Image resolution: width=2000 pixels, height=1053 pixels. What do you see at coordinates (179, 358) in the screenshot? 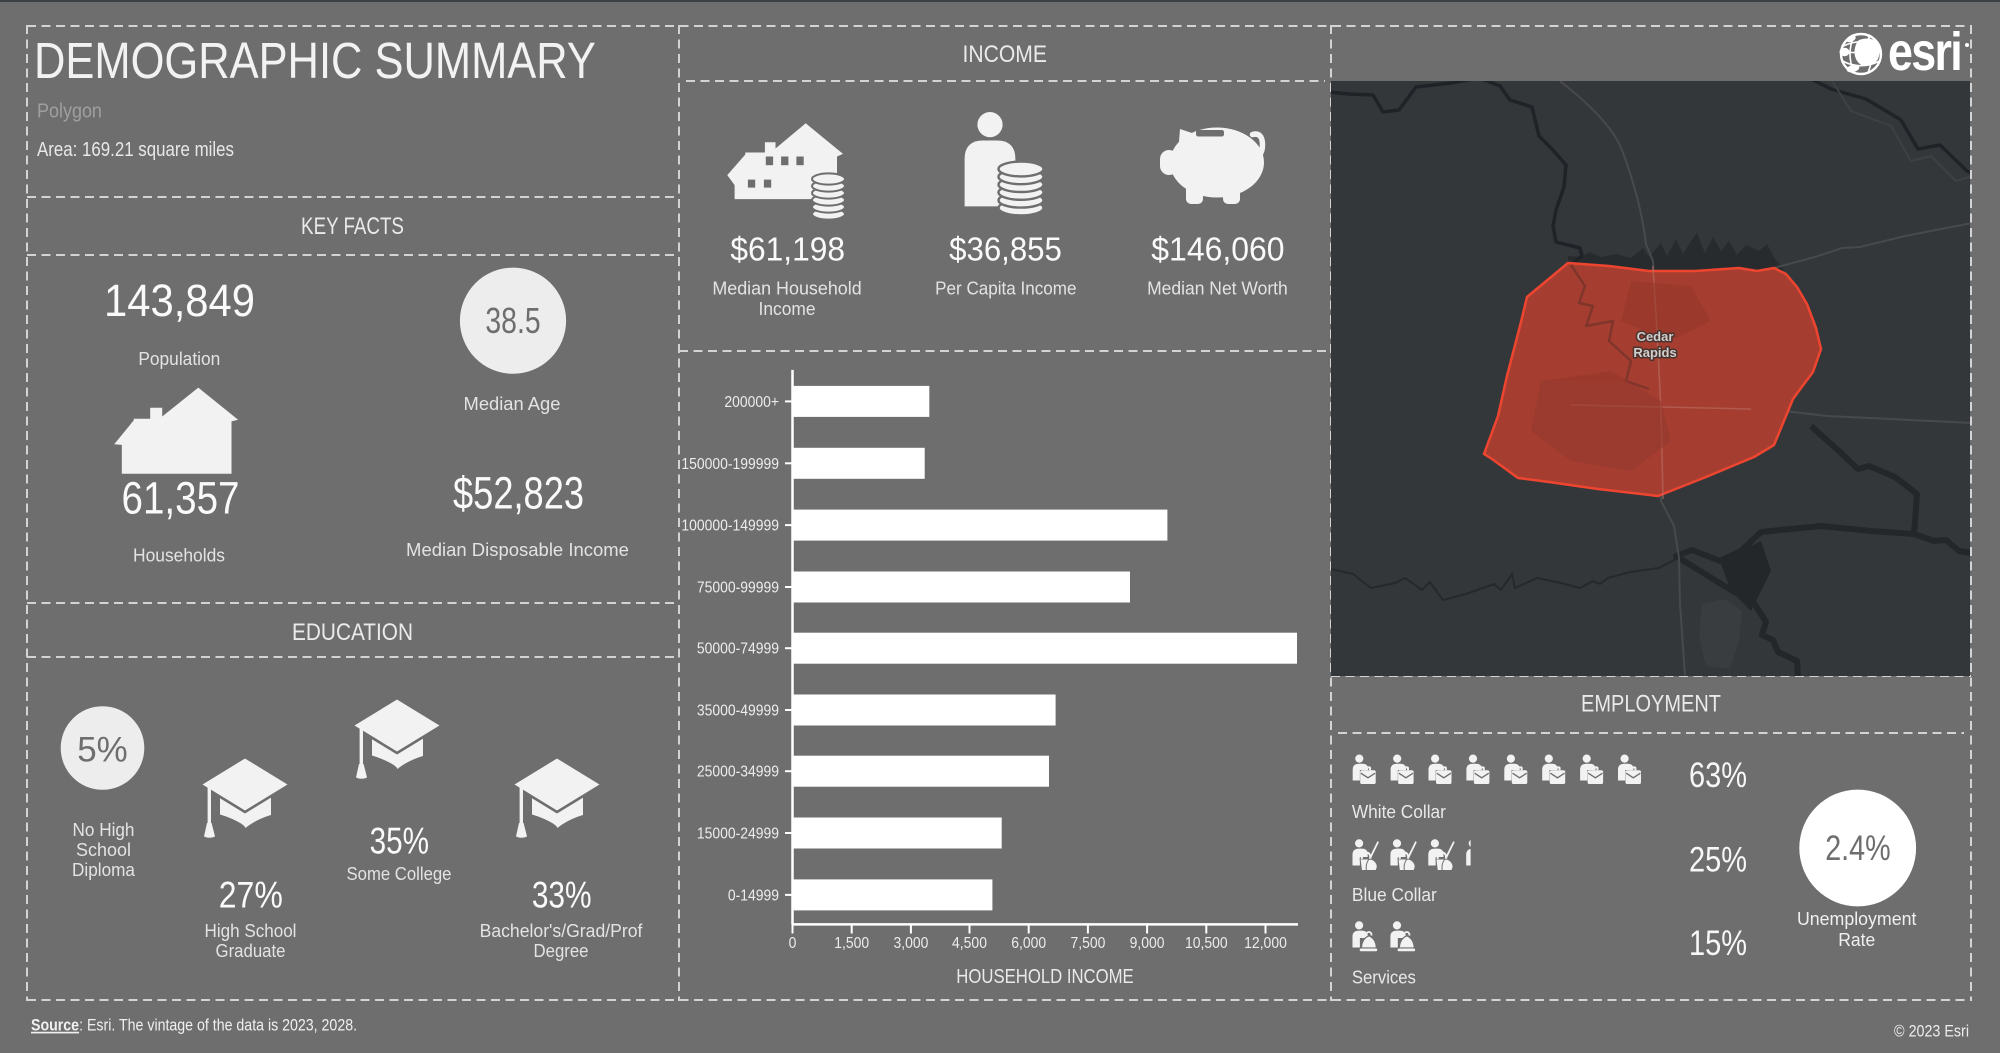
I see `svg-text: Population` at bounding box center [179, 358].